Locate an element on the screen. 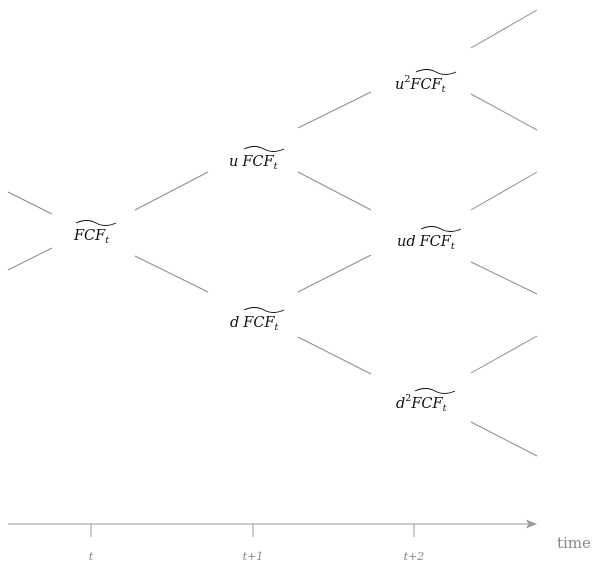  node-down-down-label: d2FCFt is located at coordinates (421, 403).